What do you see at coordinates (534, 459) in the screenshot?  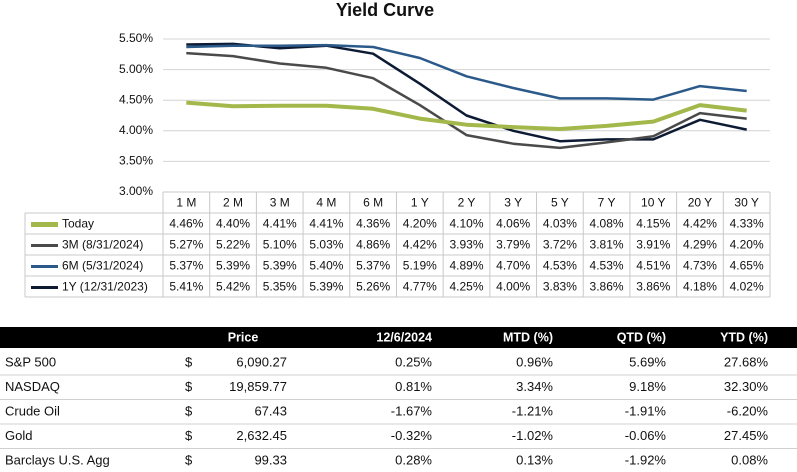 I see `table-cell: 0.13%` at bounding box center [534, 459].